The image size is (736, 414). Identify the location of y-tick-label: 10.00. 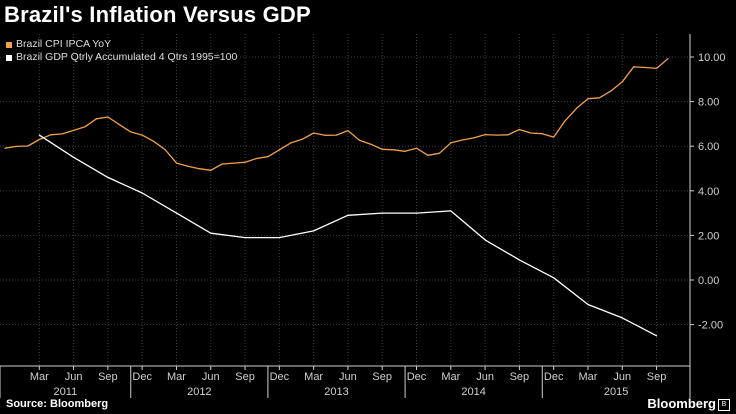
(712, 58).